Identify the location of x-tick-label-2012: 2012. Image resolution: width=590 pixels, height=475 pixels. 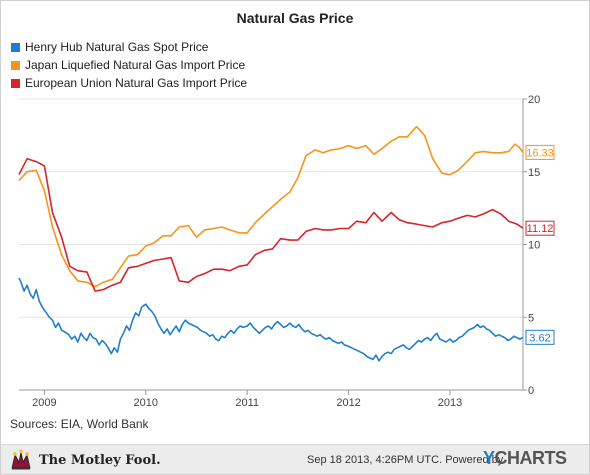
(348, 403).